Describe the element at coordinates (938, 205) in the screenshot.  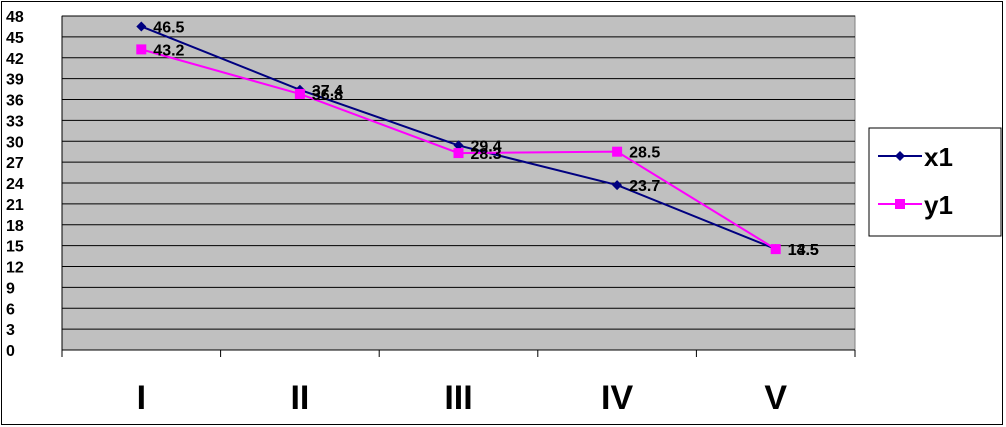
I see `legend-label-y1: y1` at that location.